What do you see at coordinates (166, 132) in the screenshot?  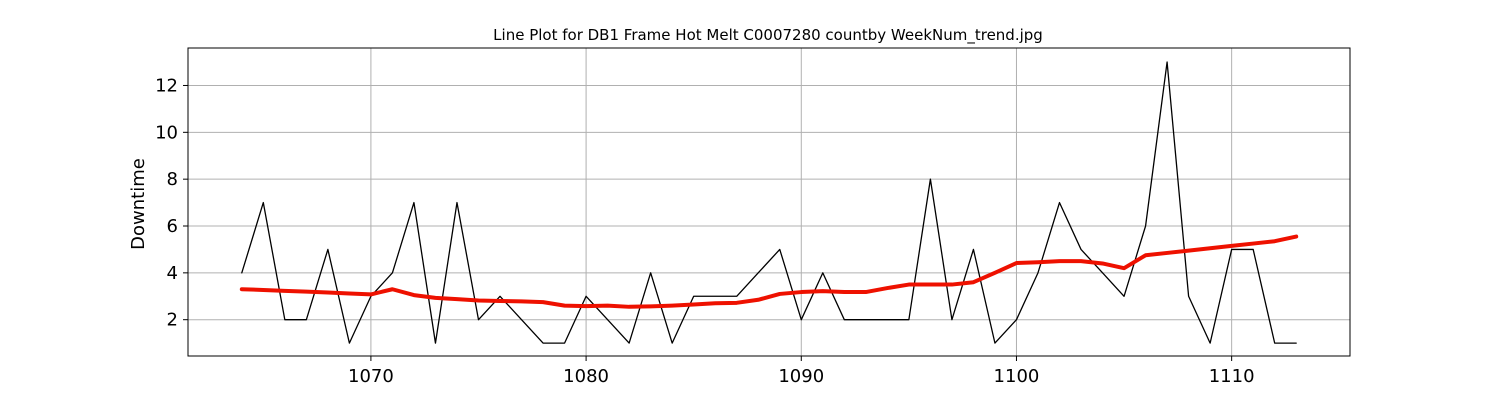 I see `y-tick-label: 10` at bounding box center [166, 132].